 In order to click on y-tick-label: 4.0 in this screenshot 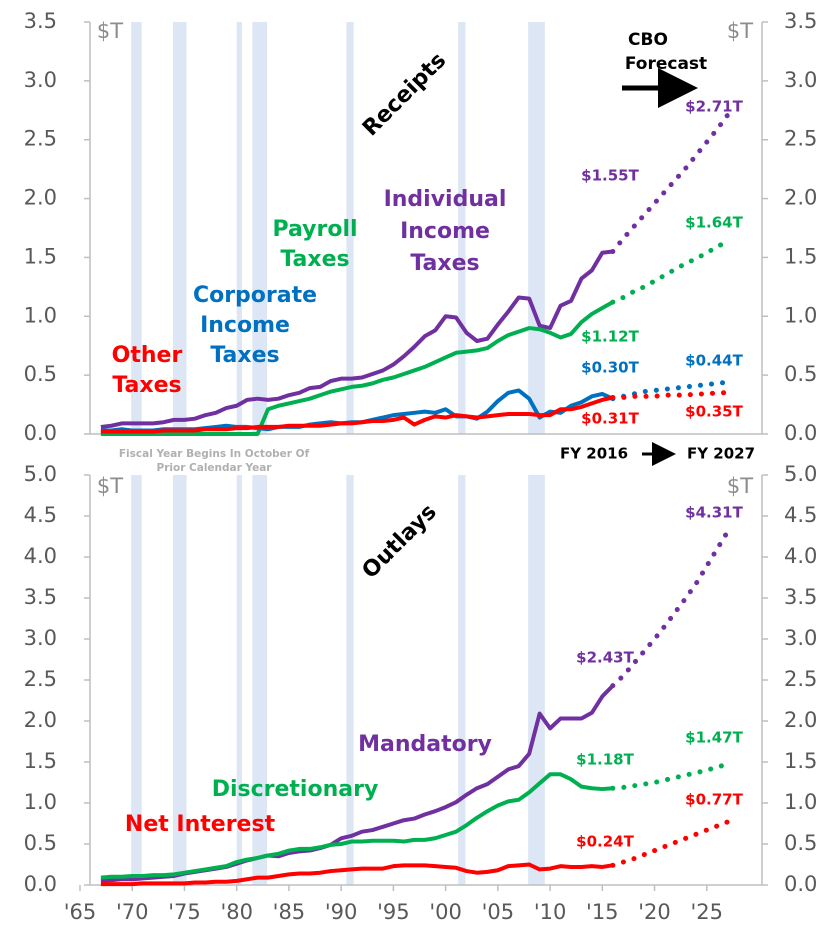, I will do `click(40, 556)`.